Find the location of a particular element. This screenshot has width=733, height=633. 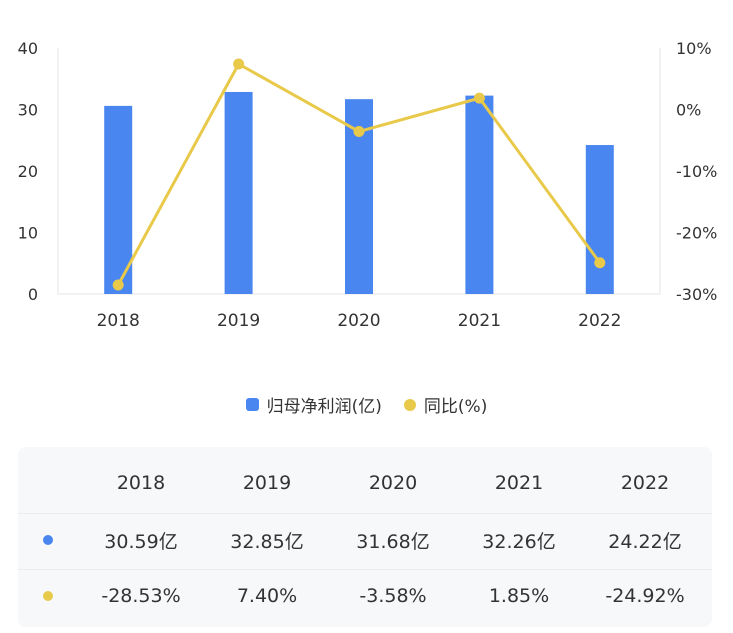

y-right-tick-label: 10% is located at coordinates (694, 48).